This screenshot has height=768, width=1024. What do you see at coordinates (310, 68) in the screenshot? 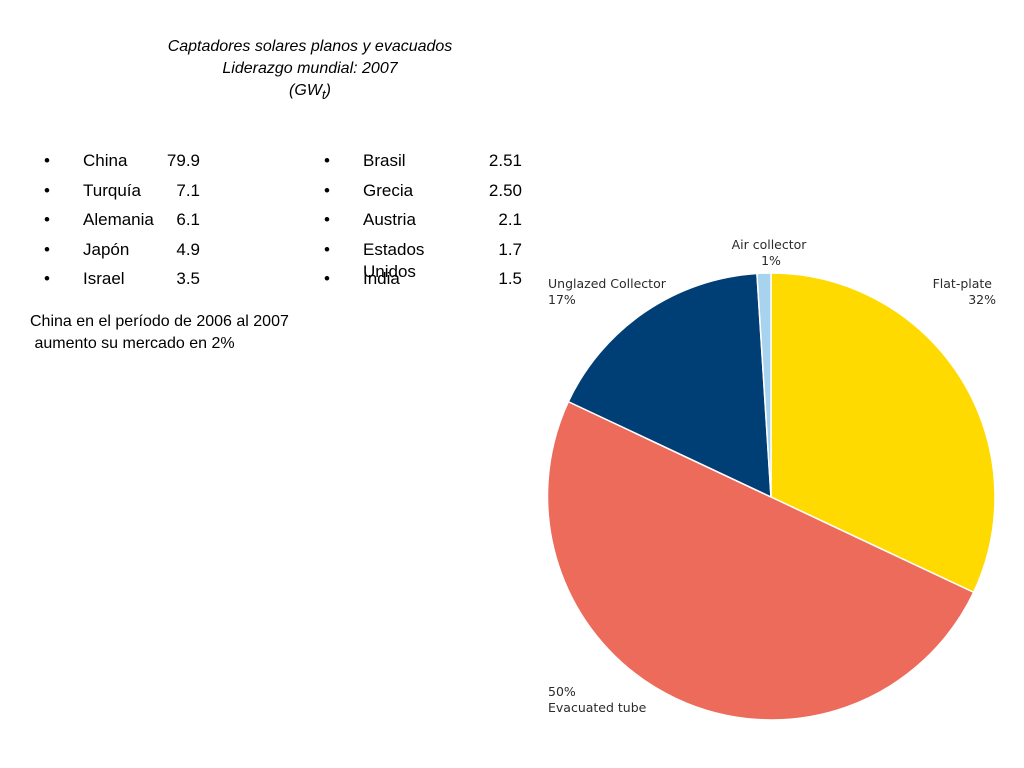
I see `title-line-2: Liderazgo mundial: 2007` at bounding box center [310, 68].